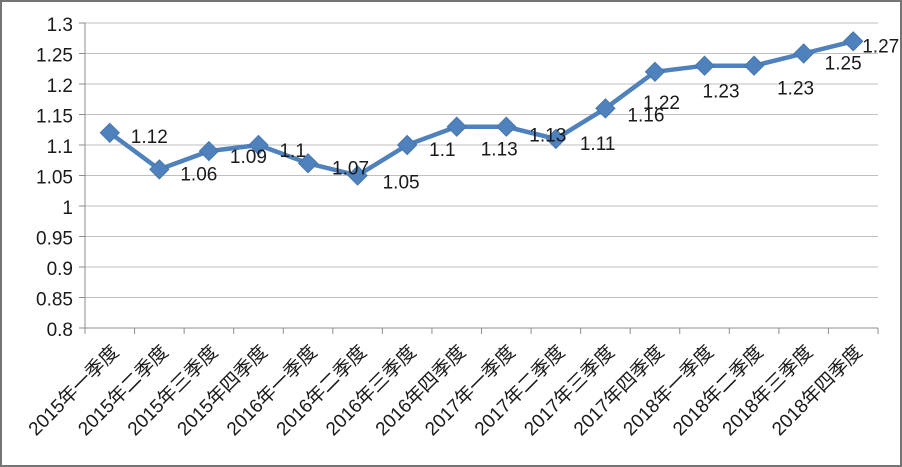 This screenshot has width=902, height=467. Describe the element at coordinates (880, 46) in the screenshot. I see `data-label: 1.27` at that location.